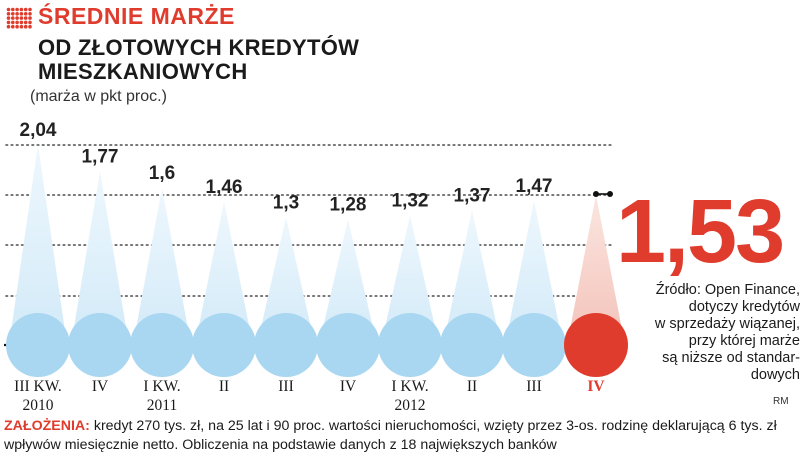 This screenshot has width=805, height=457. Describe the element at coordinates (162, 405) in the screenshot. I see `x-tick-year: 2011` at that location.